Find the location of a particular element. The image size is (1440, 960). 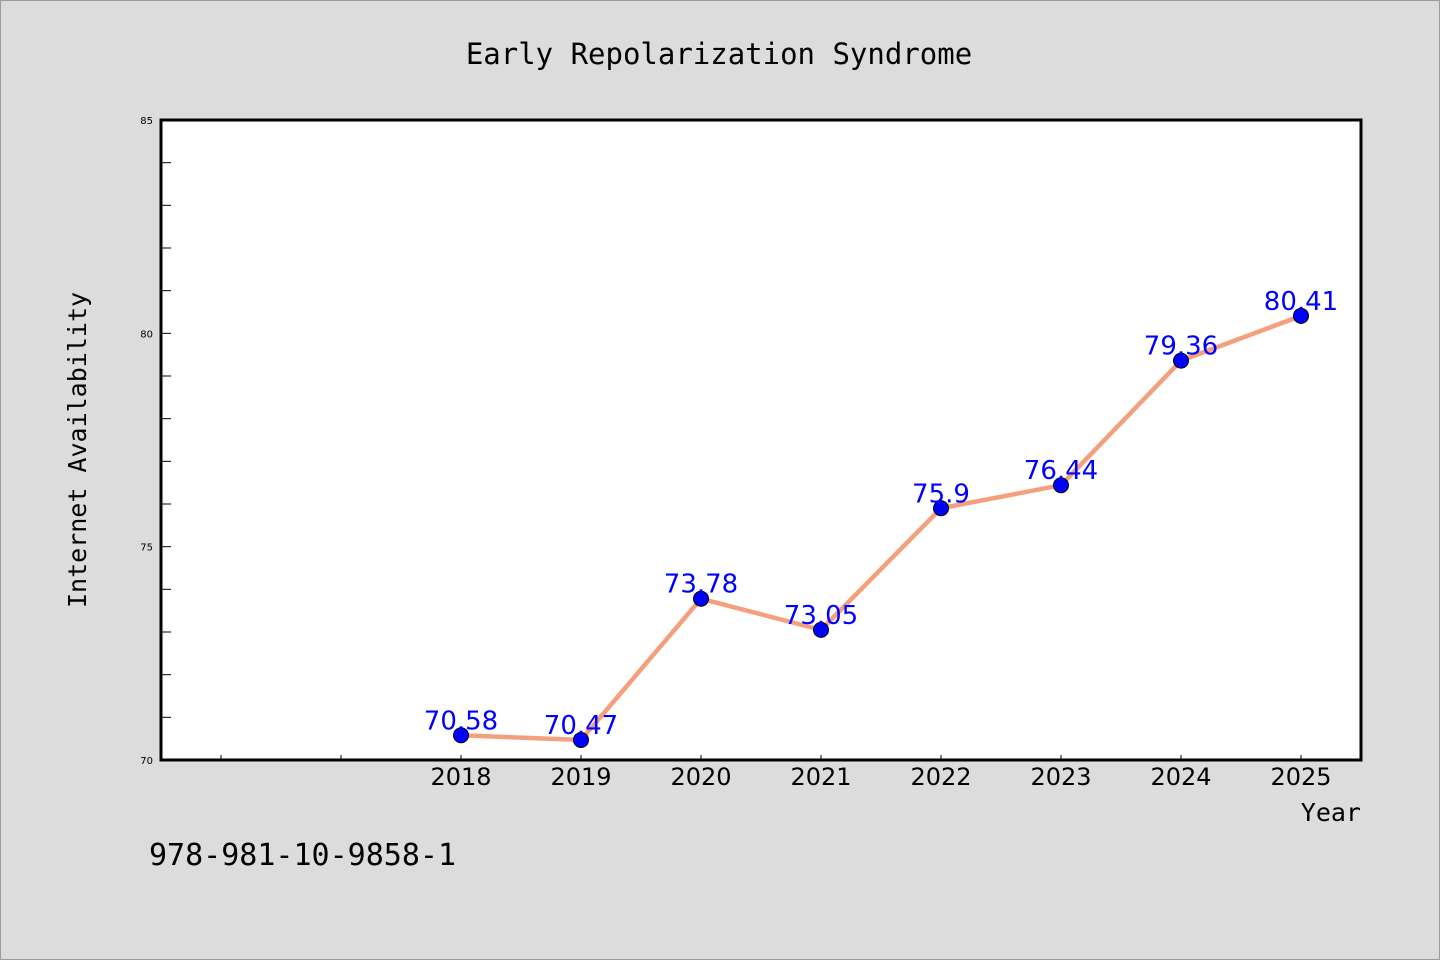

data-label: 80.41 is located at coordinates (1301, 302).